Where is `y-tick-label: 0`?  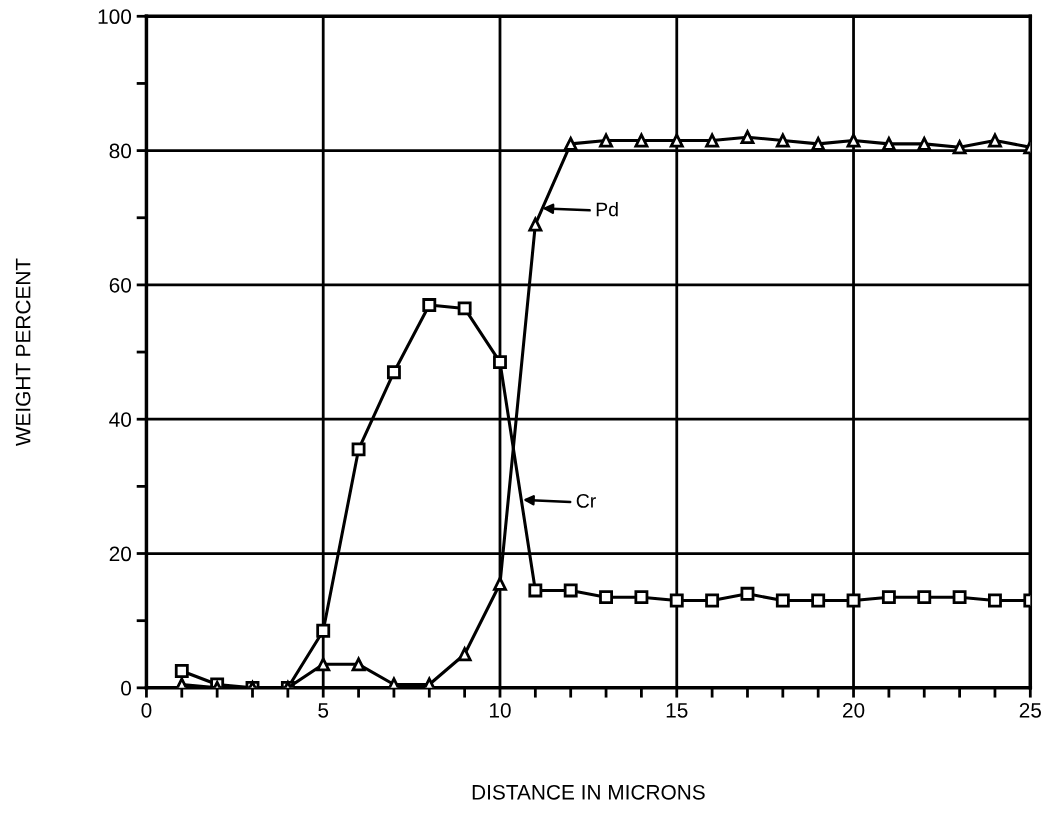
y-tick-label: 0 is located at coordinates (126, 688).